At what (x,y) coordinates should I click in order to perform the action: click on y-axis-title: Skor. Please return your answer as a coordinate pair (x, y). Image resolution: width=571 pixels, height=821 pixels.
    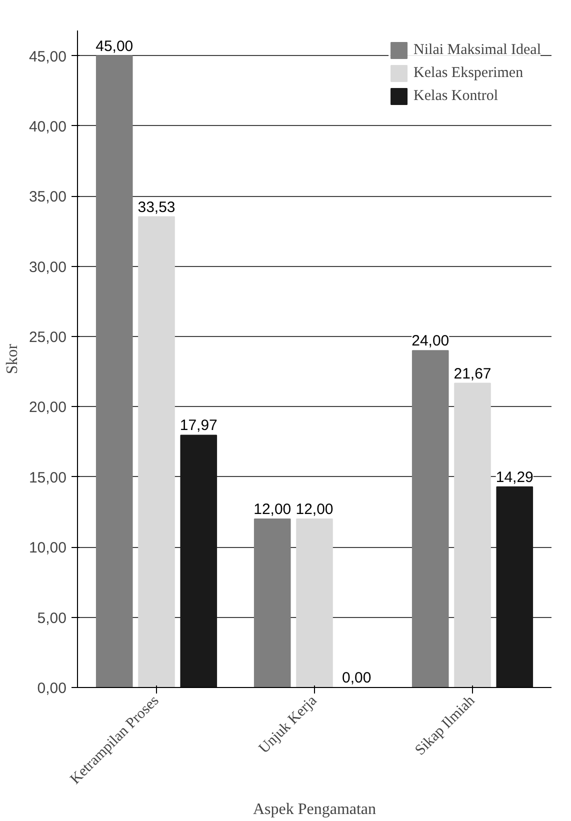
    Looking at the image, I should click on (12, 358).